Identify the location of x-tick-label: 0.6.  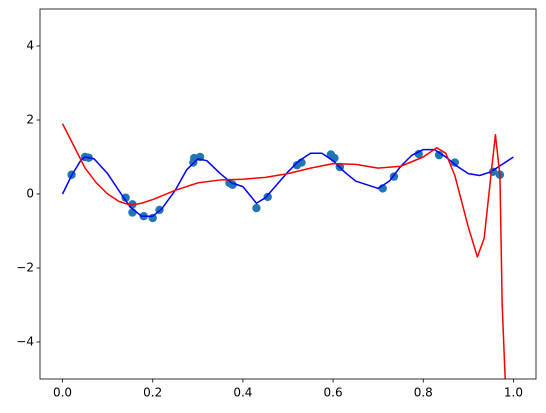
(333, 393).